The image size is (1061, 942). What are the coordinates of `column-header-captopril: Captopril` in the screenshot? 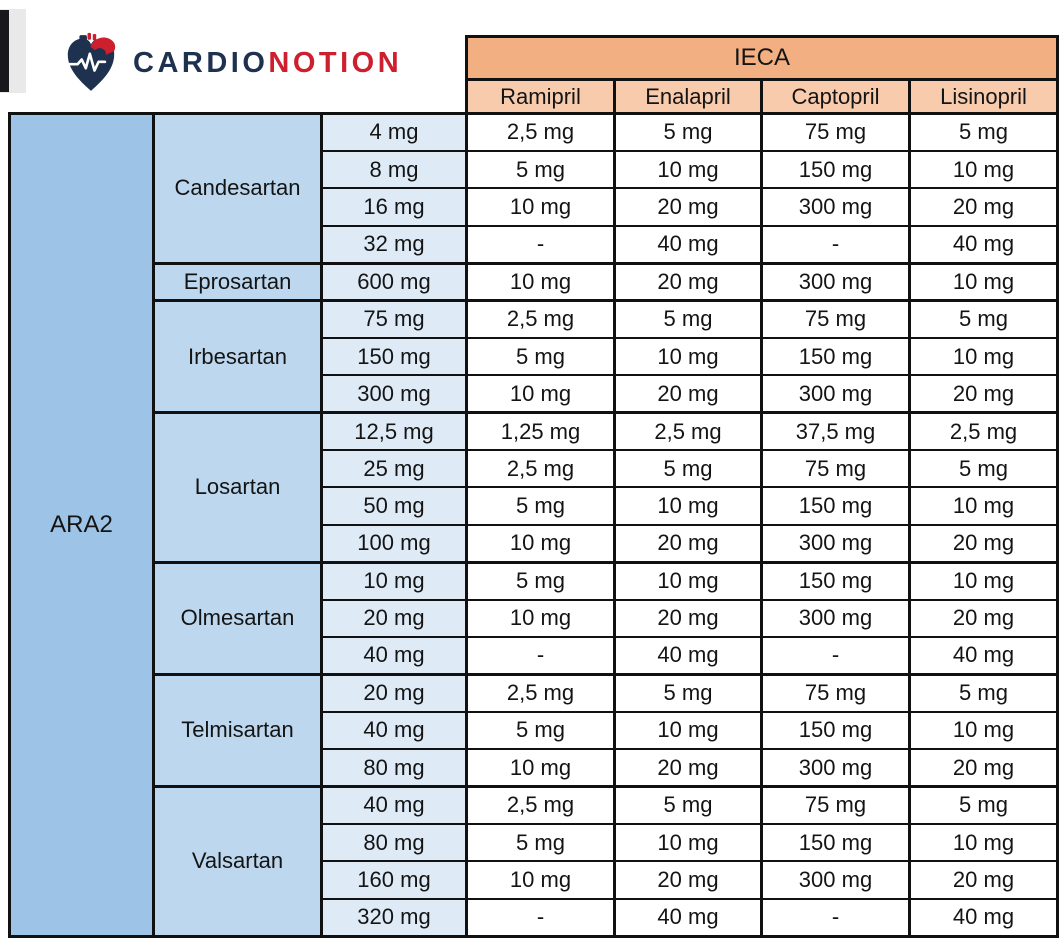 It's located at (835, 96).